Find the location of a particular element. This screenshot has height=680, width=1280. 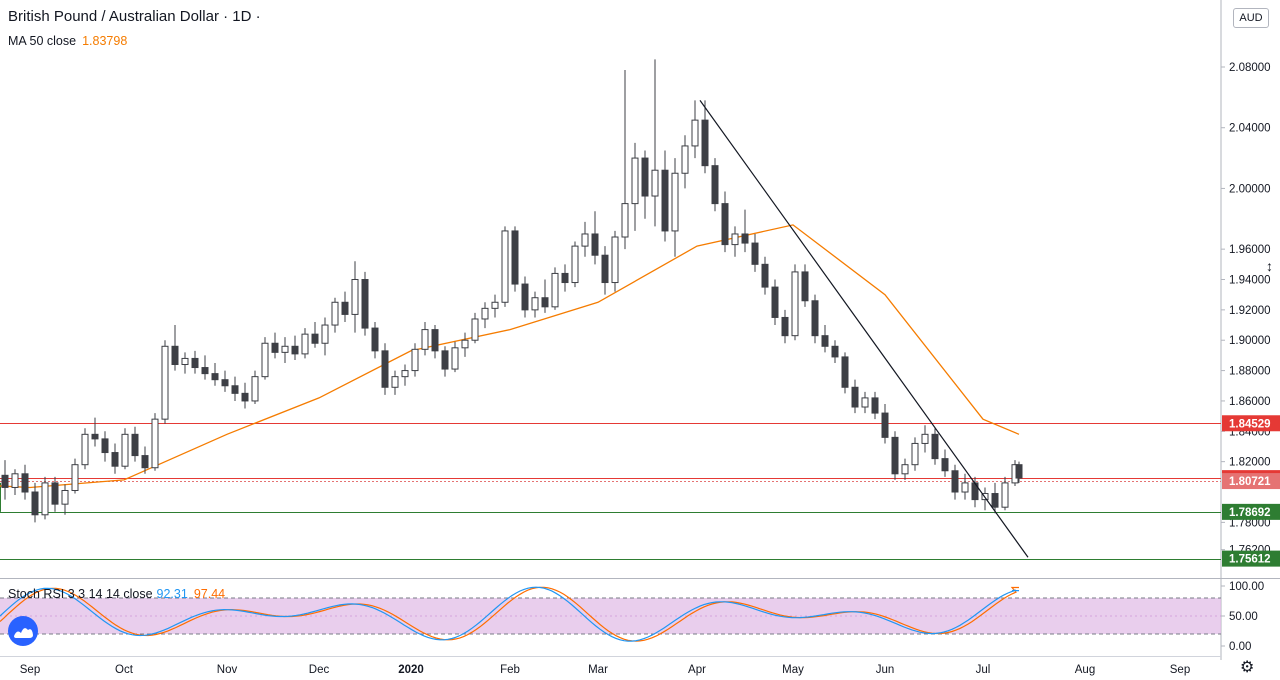

ma-legend-value: 1.83798 is located at coordinates (105, 41).